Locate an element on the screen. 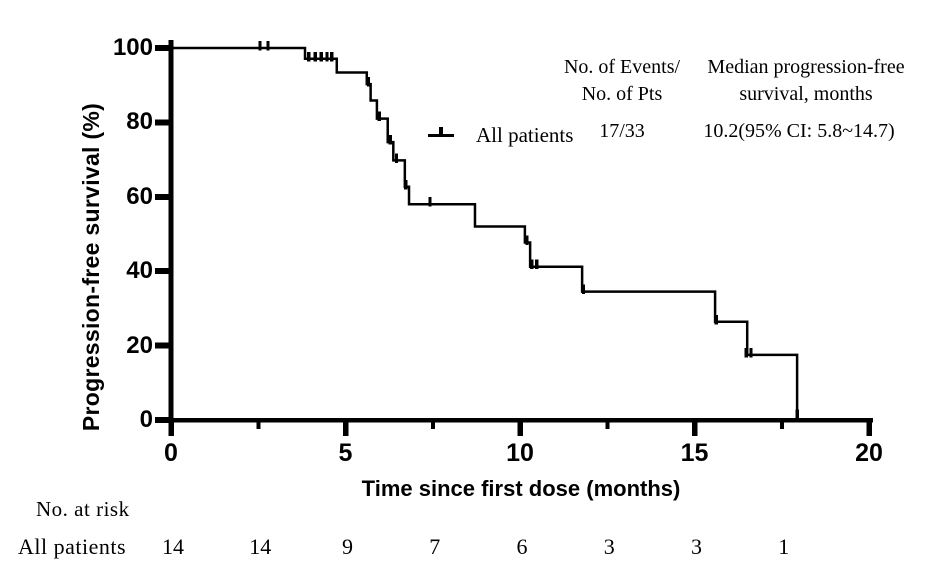 Image resolution: width=931 pixels, height=586 pixels. x-tick-label: 20 is located at coordinates (869, 453).